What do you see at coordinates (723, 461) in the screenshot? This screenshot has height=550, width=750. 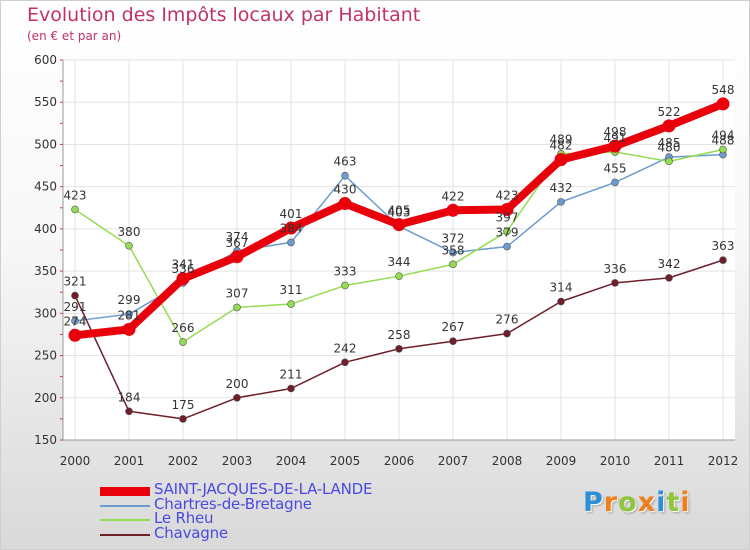 I see `x-tick-label: 2012` at bounding box center [723, 461].